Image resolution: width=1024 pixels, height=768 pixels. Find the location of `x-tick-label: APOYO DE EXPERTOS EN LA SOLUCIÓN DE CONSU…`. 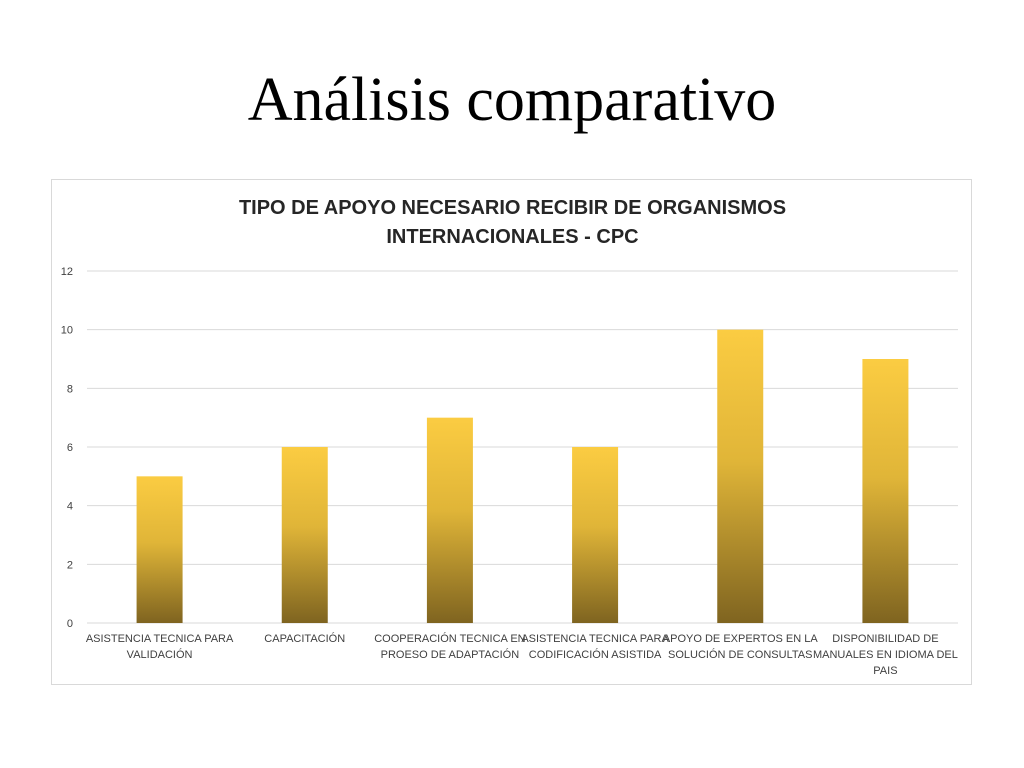

x-tick-label: APOYO DE EXPERTOS EN LA SOLUCIÓN DE CONSU… is located at coordinates (741, 647).